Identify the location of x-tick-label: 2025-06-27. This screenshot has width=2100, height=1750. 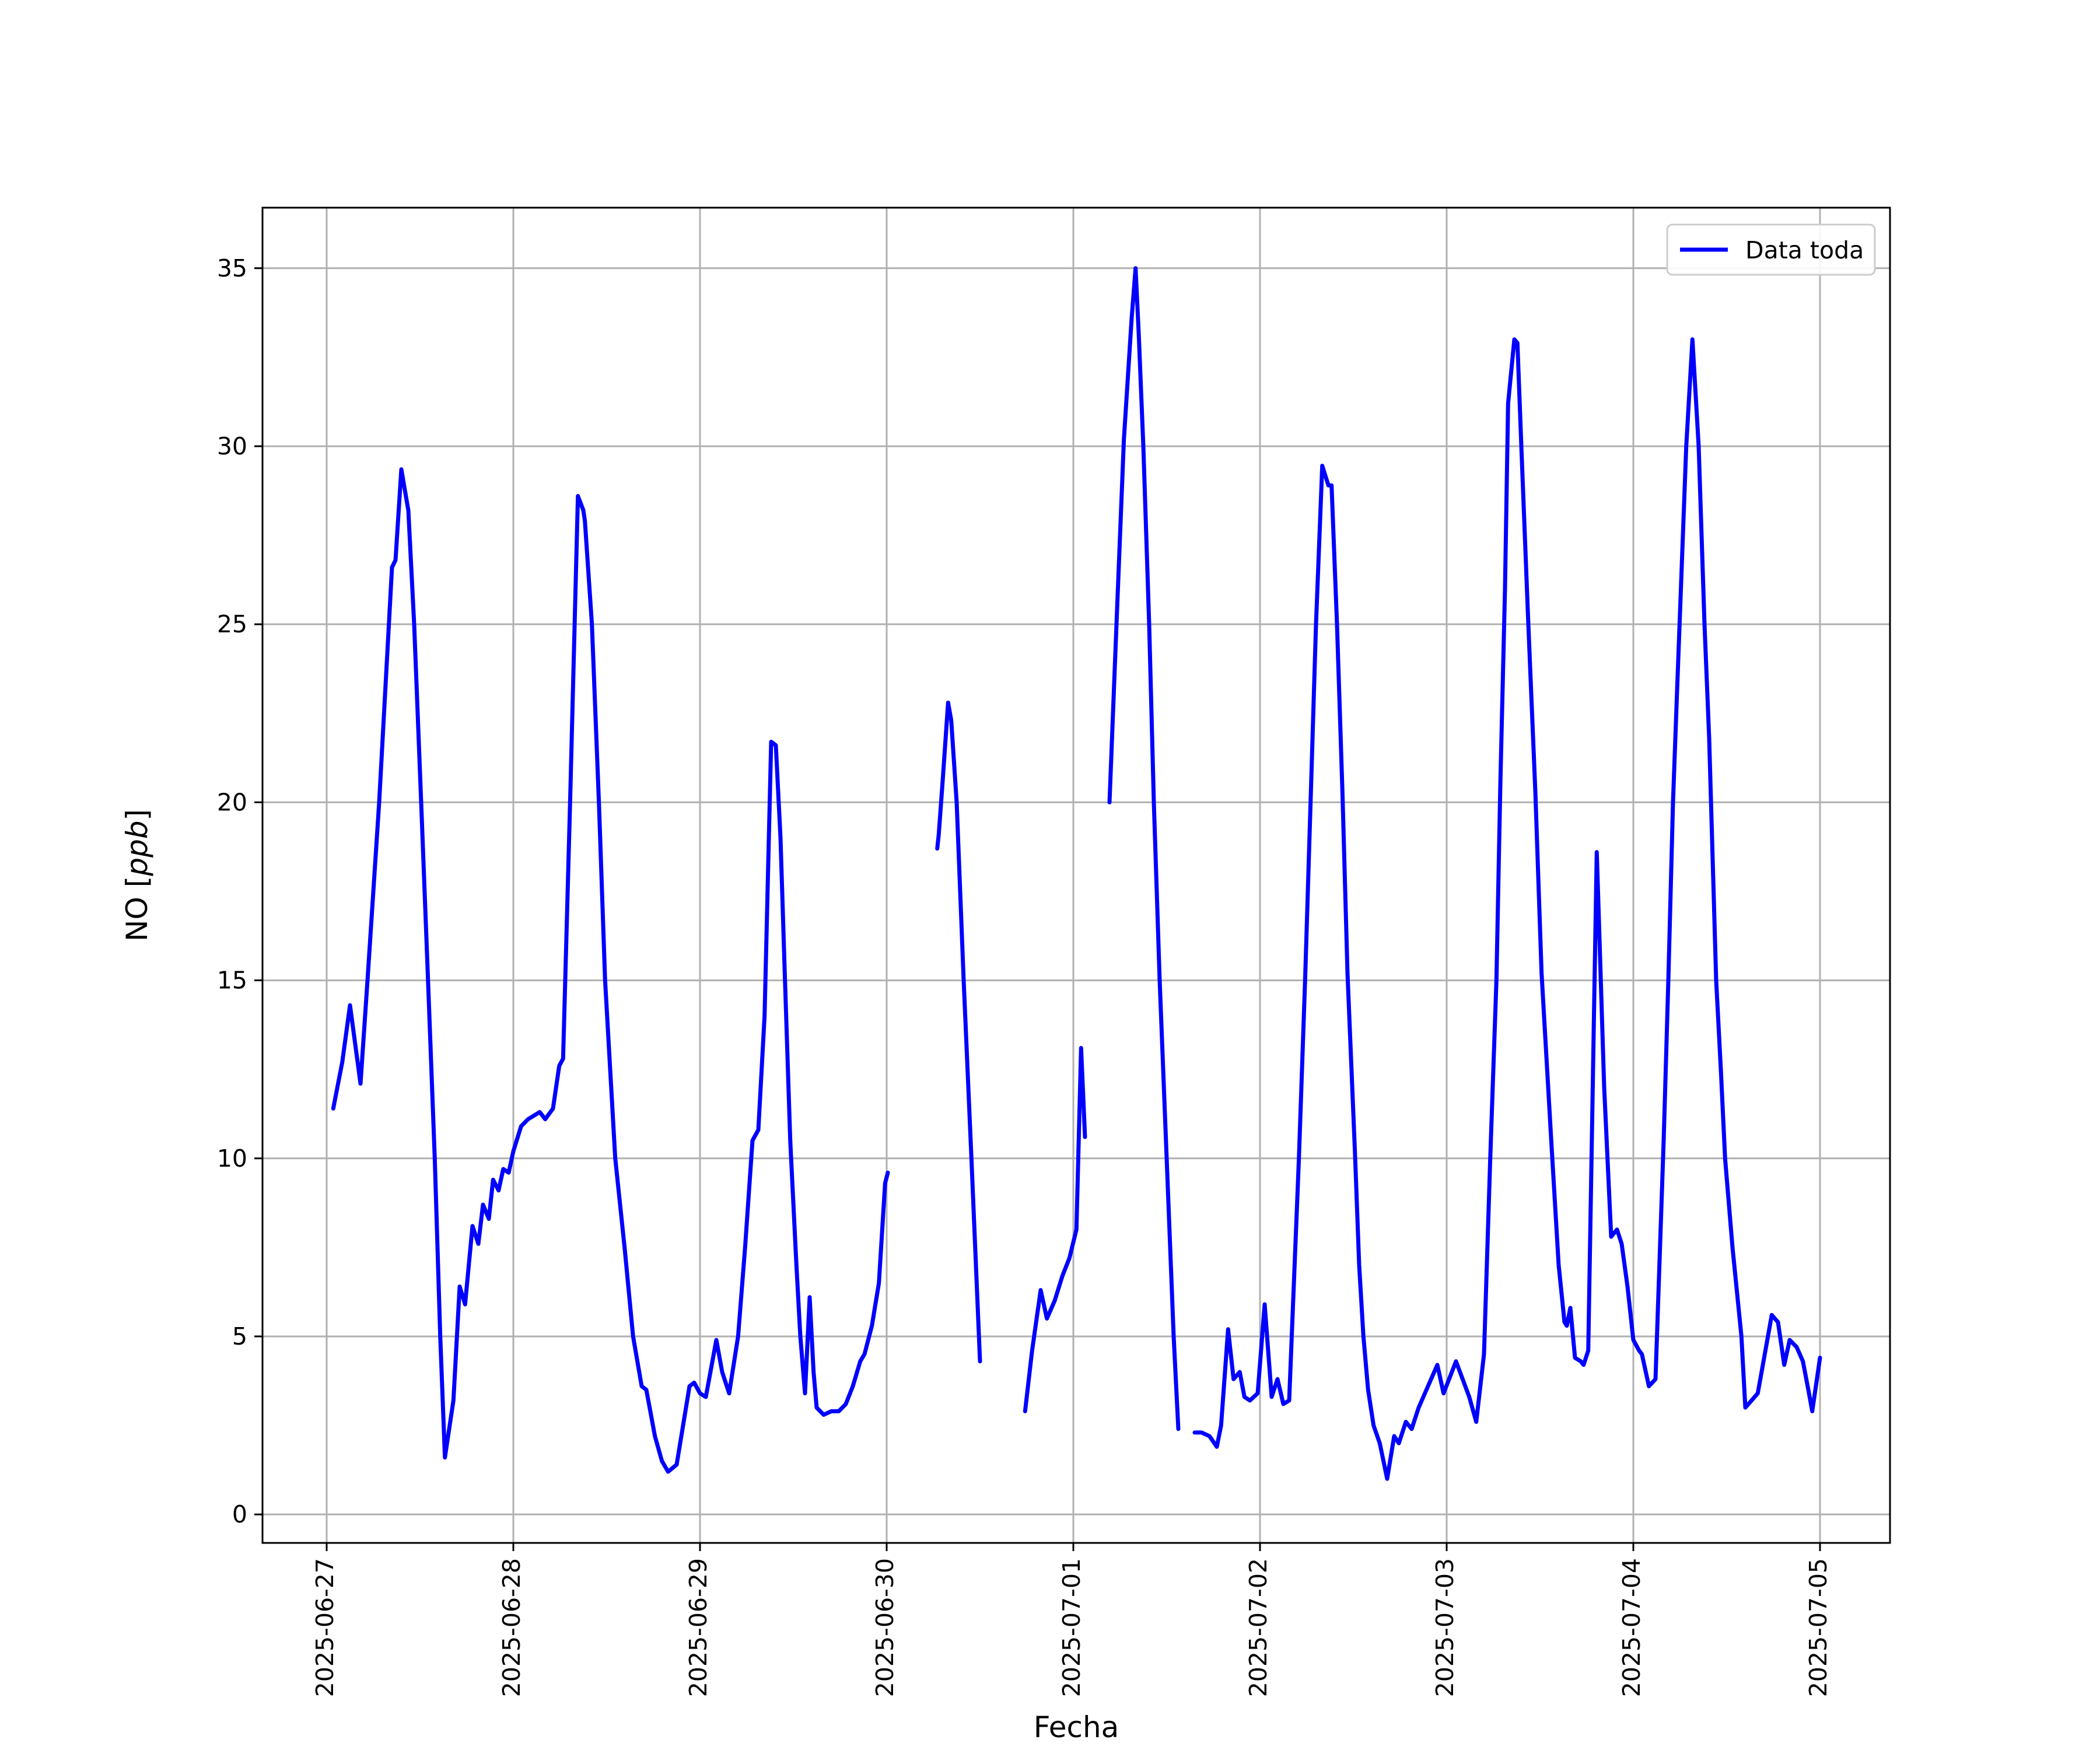
(325, 1627).